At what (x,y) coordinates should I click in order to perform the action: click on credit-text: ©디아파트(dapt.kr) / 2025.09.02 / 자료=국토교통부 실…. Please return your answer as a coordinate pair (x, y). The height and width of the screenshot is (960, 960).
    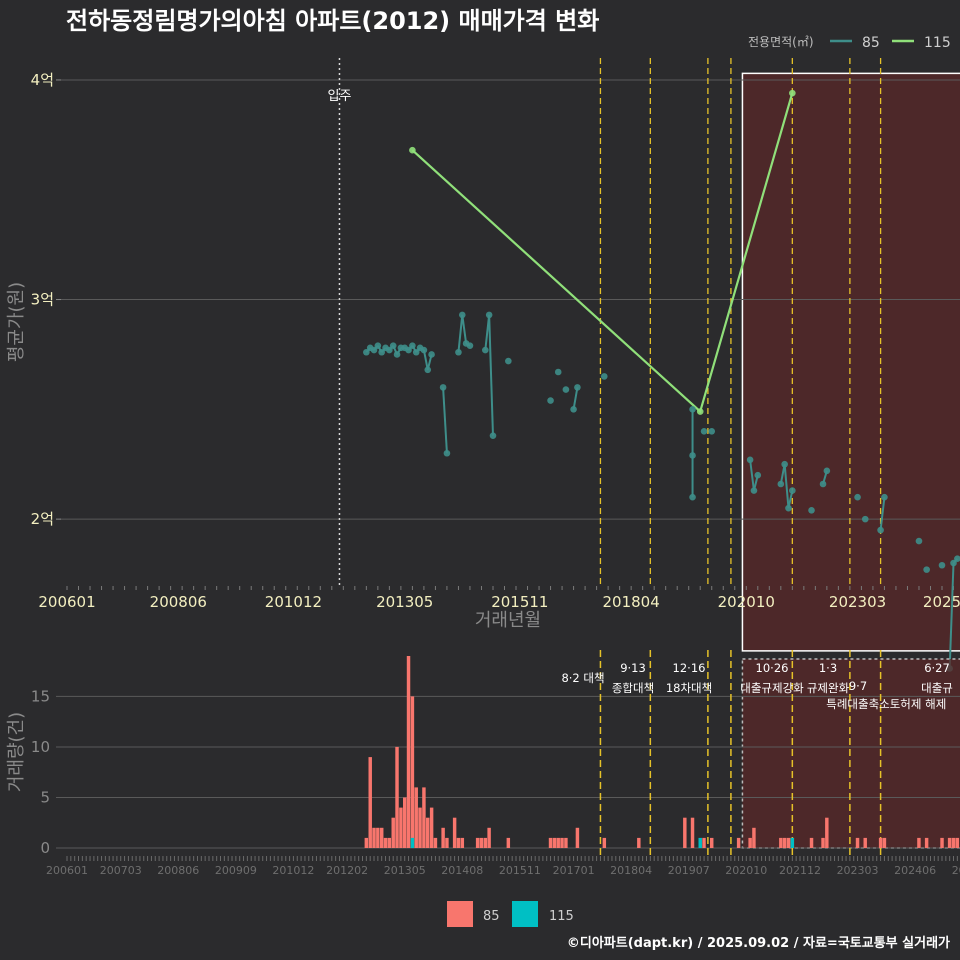
    Looking at the image, I should click on (758, 943).